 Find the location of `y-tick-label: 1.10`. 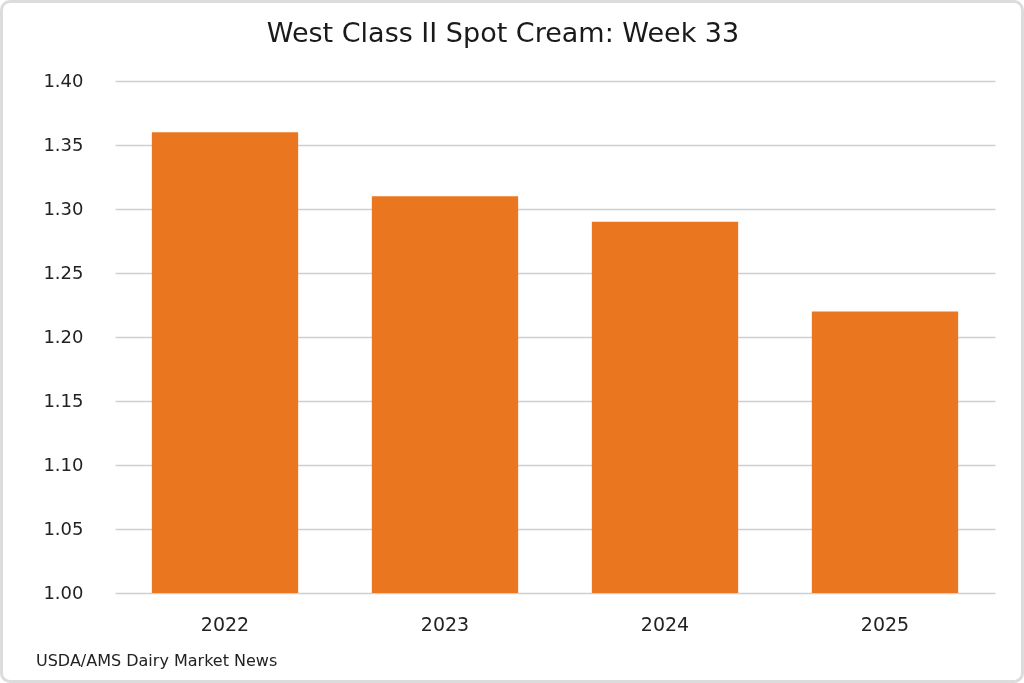

y-tick-label: 1.10 is located at coordinates (63, 464).